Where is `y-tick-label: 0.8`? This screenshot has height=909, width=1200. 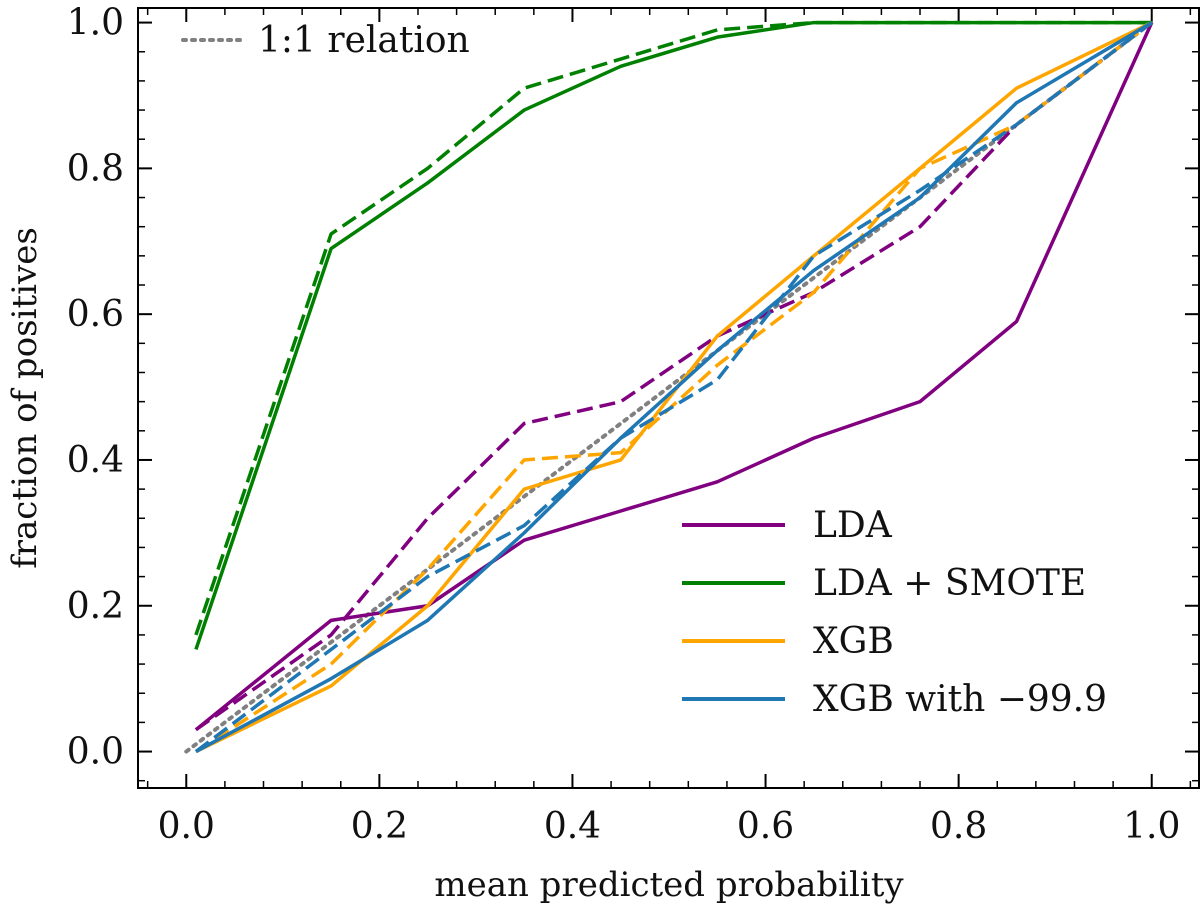
y-tick-label: 0.8 is located at coordinates (95, 168).